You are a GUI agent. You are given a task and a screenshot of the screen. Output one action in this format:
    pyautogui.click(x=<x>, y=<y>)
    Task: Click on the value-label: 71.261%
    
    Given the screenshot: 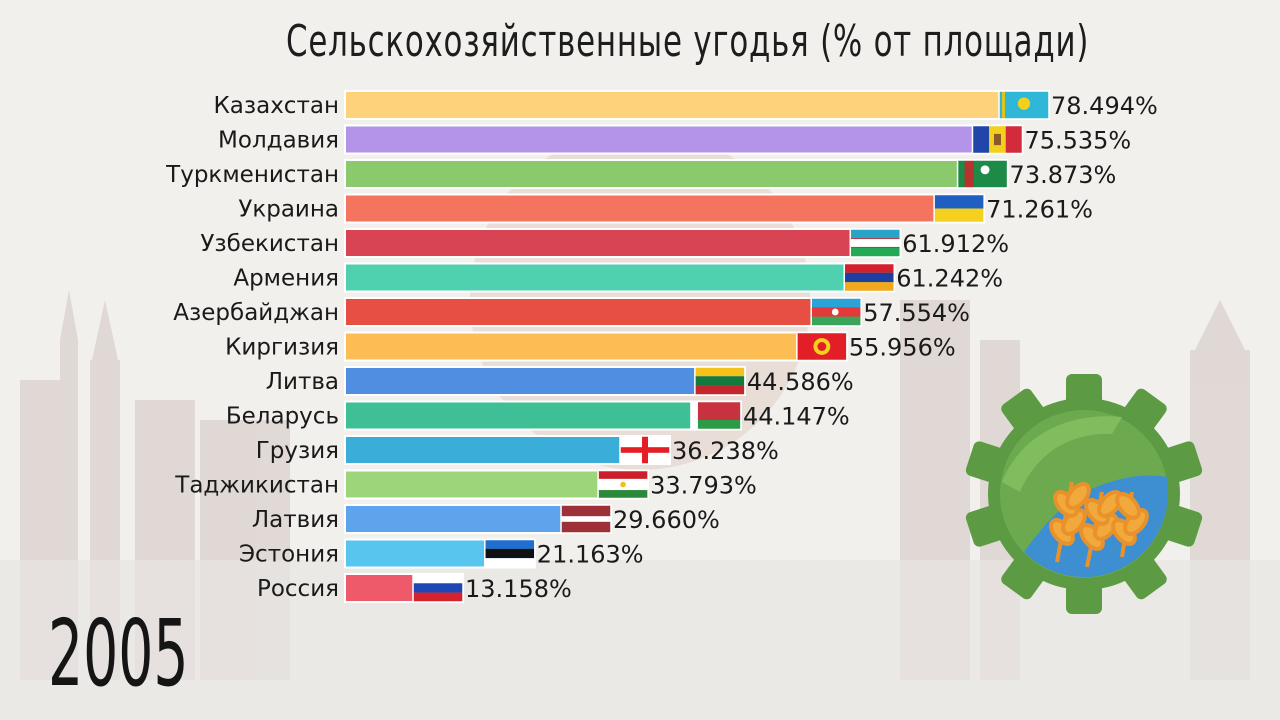 What is the action you would take?
    pyautogui.click(x=1039, y=210)
    